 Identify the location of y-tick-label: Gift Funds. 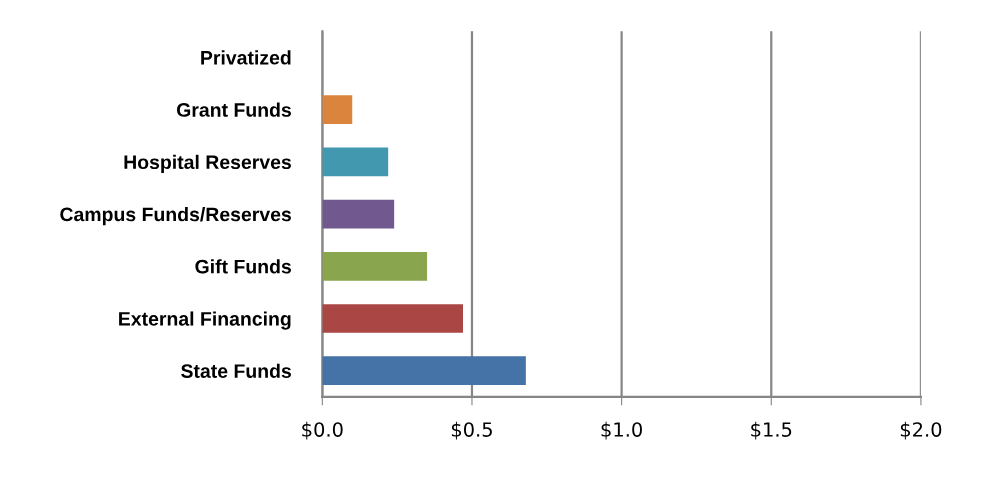
(243, 266).